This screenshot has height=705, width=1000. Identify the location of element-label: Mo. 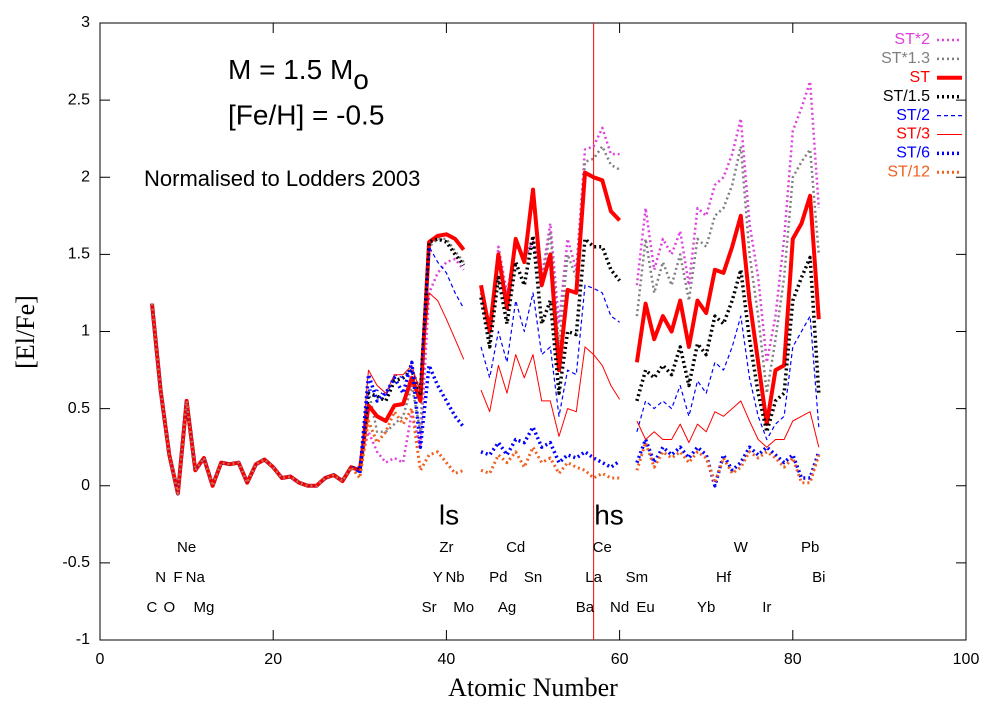
(463, 607).